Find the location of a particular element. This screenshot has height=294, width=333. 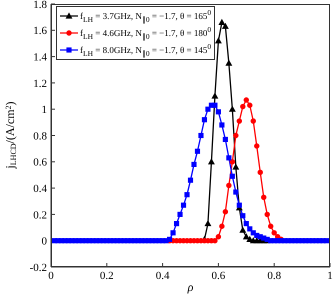

legend-label: f$_{LH}$ = 4.6GHz, N$_{∥0}$ = −1.7, θ = 180$^{0}$ is located at coordinates (146, 33).